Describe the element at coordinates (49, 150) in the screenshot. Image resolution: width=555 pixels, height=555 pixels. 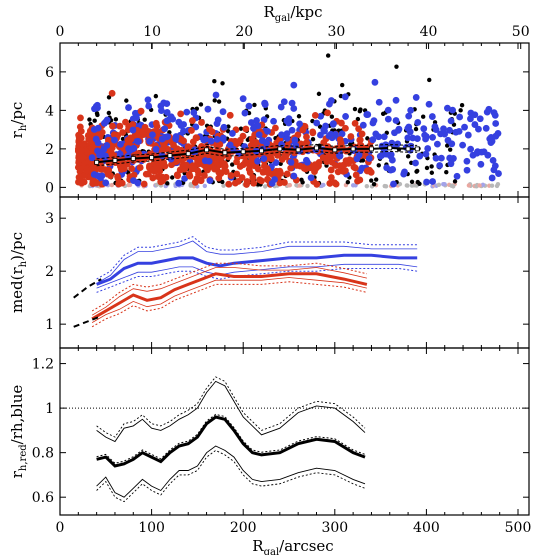
I see `y-tick-label: 2` at that location.